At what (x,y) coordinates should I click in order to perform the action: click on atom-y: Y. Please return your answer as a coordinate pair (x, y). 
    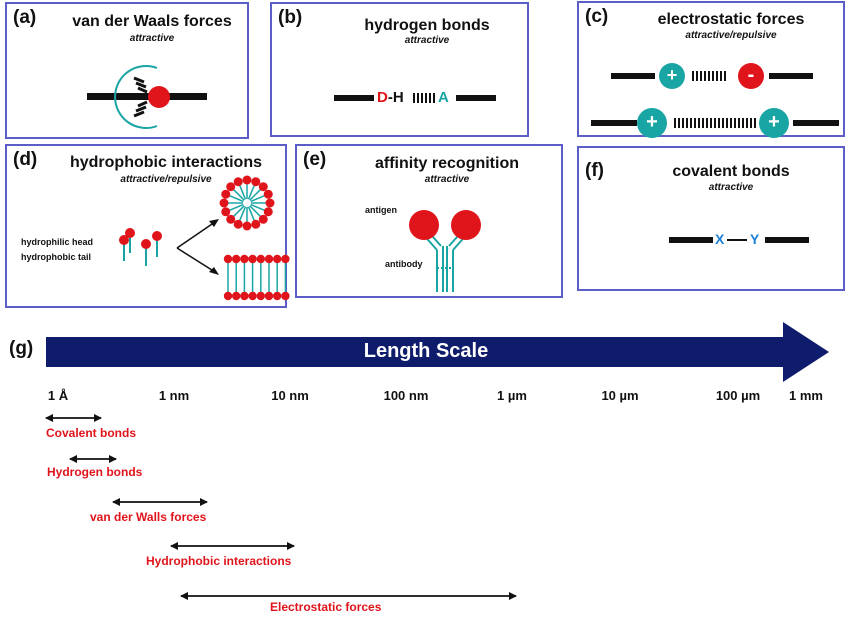
    Looking at the image, I should click on (755, 239).